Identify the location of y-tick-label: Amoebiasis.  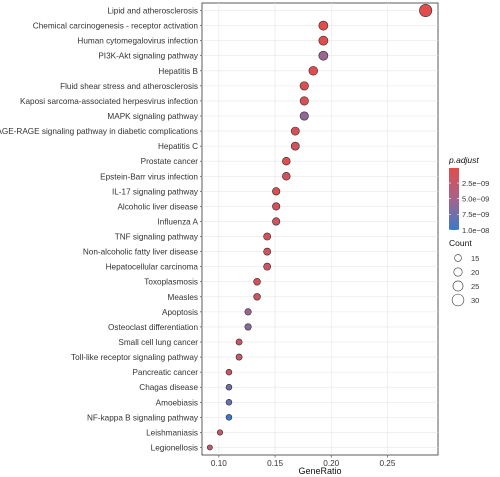
(177, 402).